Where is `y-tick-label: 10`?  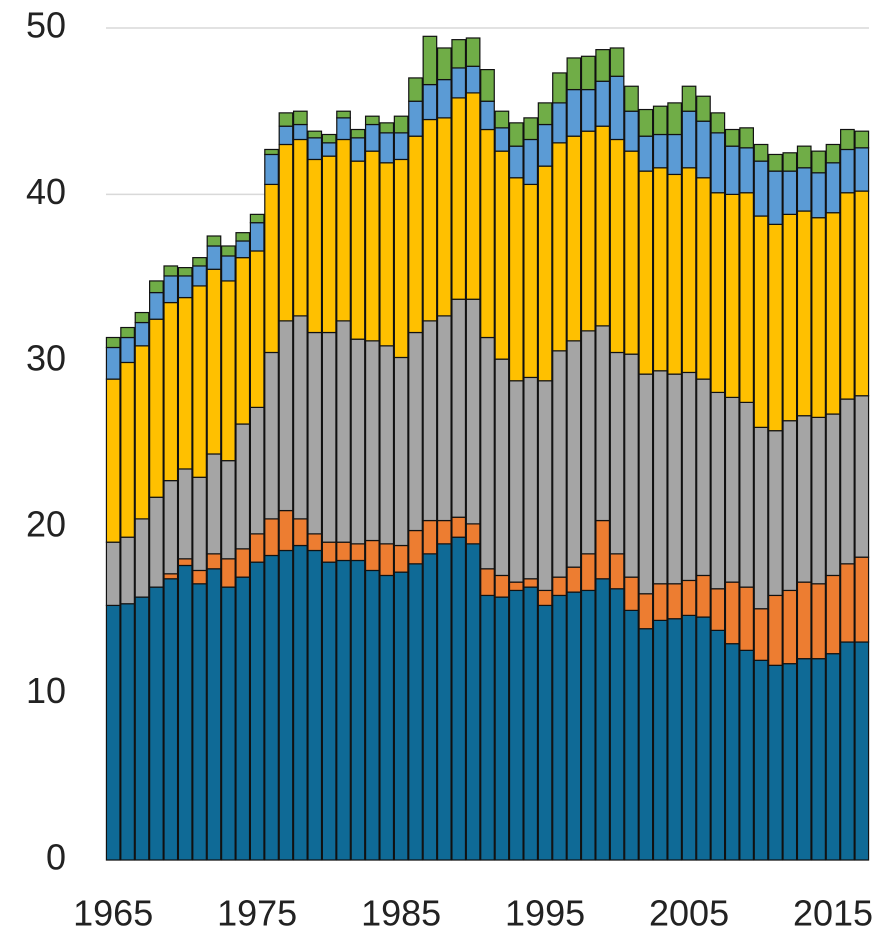 y-tick-label: 10 is located at coordinates (46, 690).